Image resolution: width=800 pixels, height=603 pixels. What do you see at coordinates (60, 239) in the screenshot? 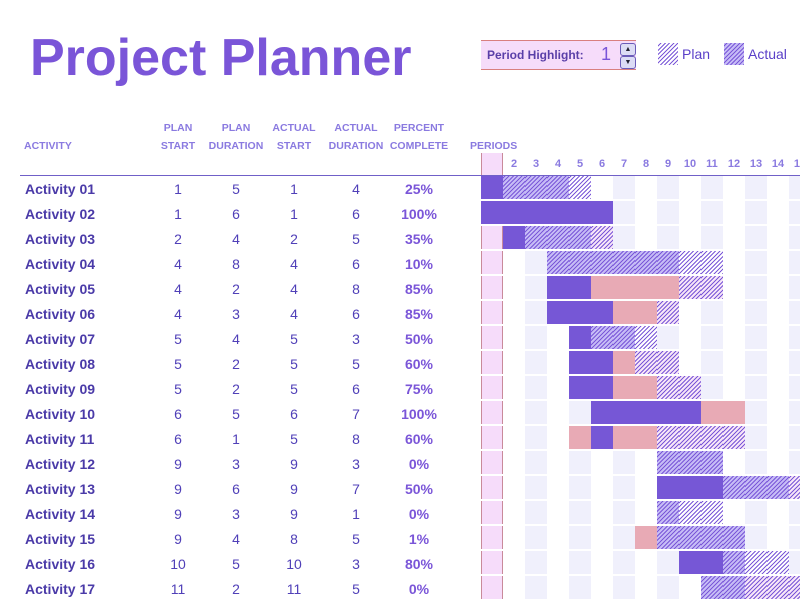
I see `name-cell: Activity 03` at bounding box center [60, 239].